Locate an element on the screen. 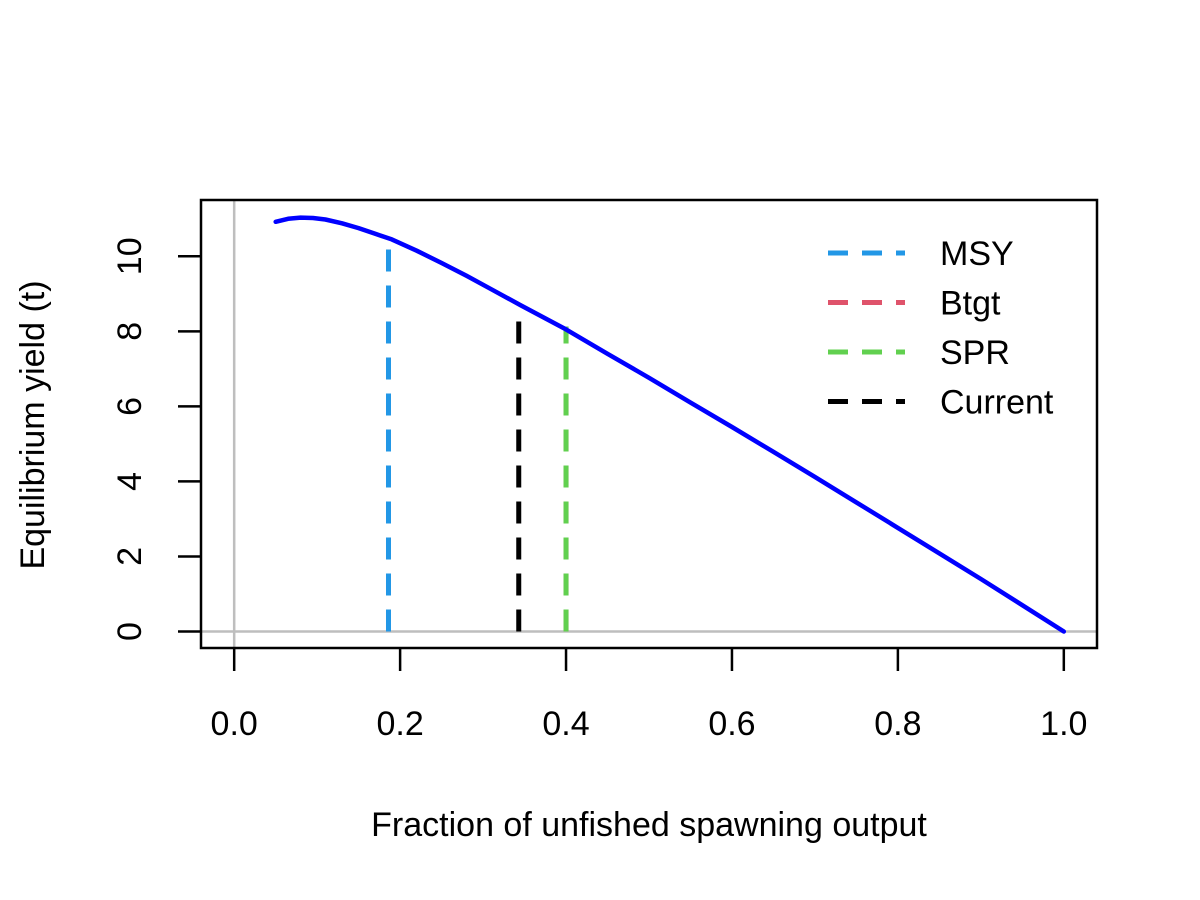 Image resolution: width=1200 pixels, height=900 pixels. legend-label-btgt: Btgt is located at coordinates (970, 304).